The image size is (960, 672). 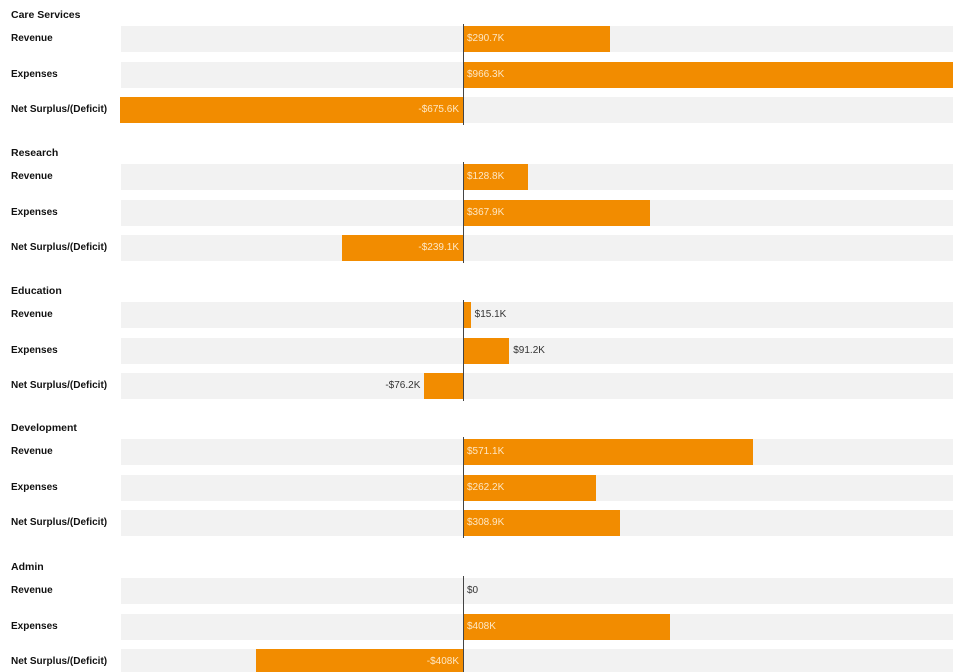 What do you see at coordinates (486, 522) in the screenshot?
I see `data-label: $308.9K` at bounding box center [486, 522].